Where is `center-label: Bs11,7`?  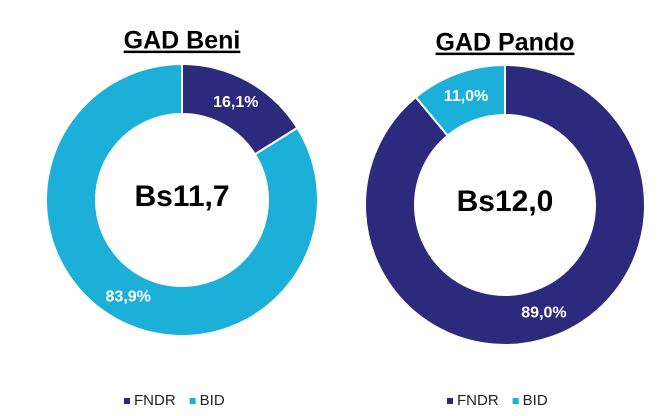
center-label: Bs11,7 is located at coordinates (181, 196).